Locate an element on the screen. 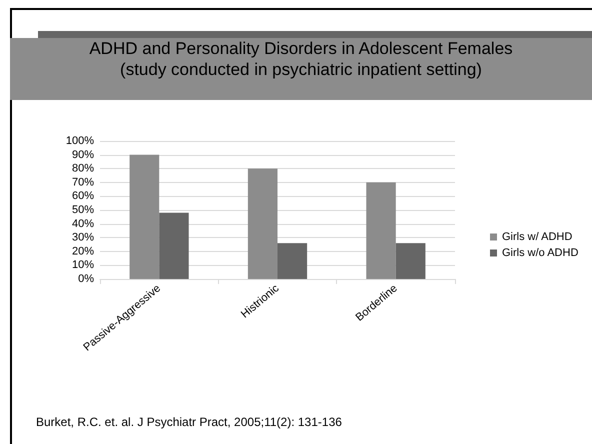 The width and height of the screenshot is (592, 444). y-tick-label: 100% is located at coordinates (80, 141).